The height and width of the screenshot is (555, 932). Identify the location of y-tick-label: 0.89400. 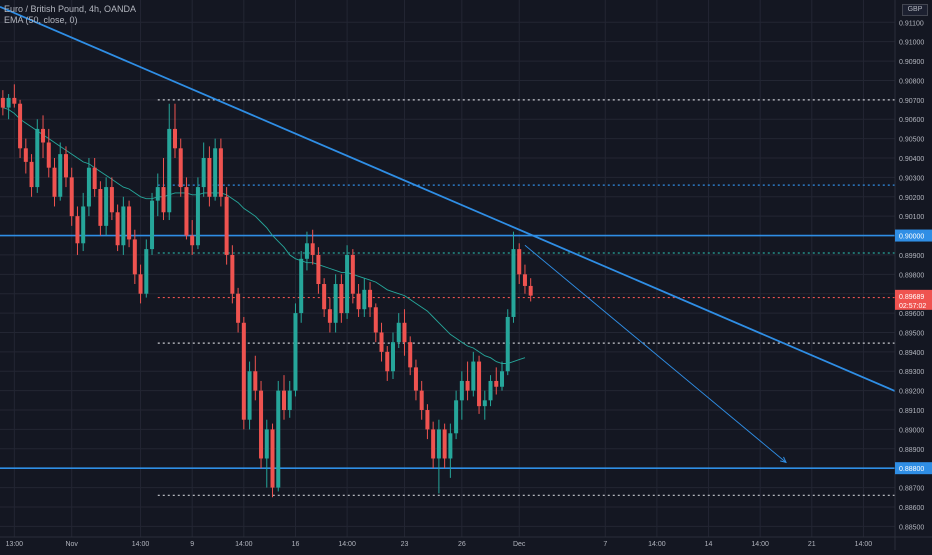
(911, 353).